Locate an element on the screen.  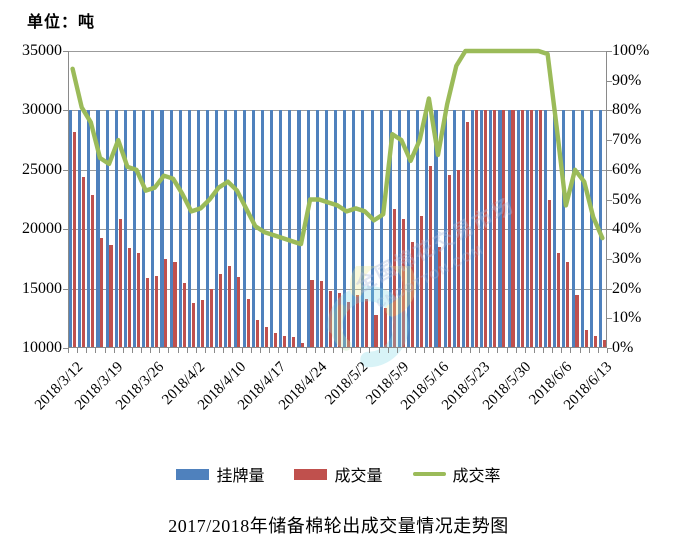
legend-label: 挂牌量 is located at coordinates (240, 476).